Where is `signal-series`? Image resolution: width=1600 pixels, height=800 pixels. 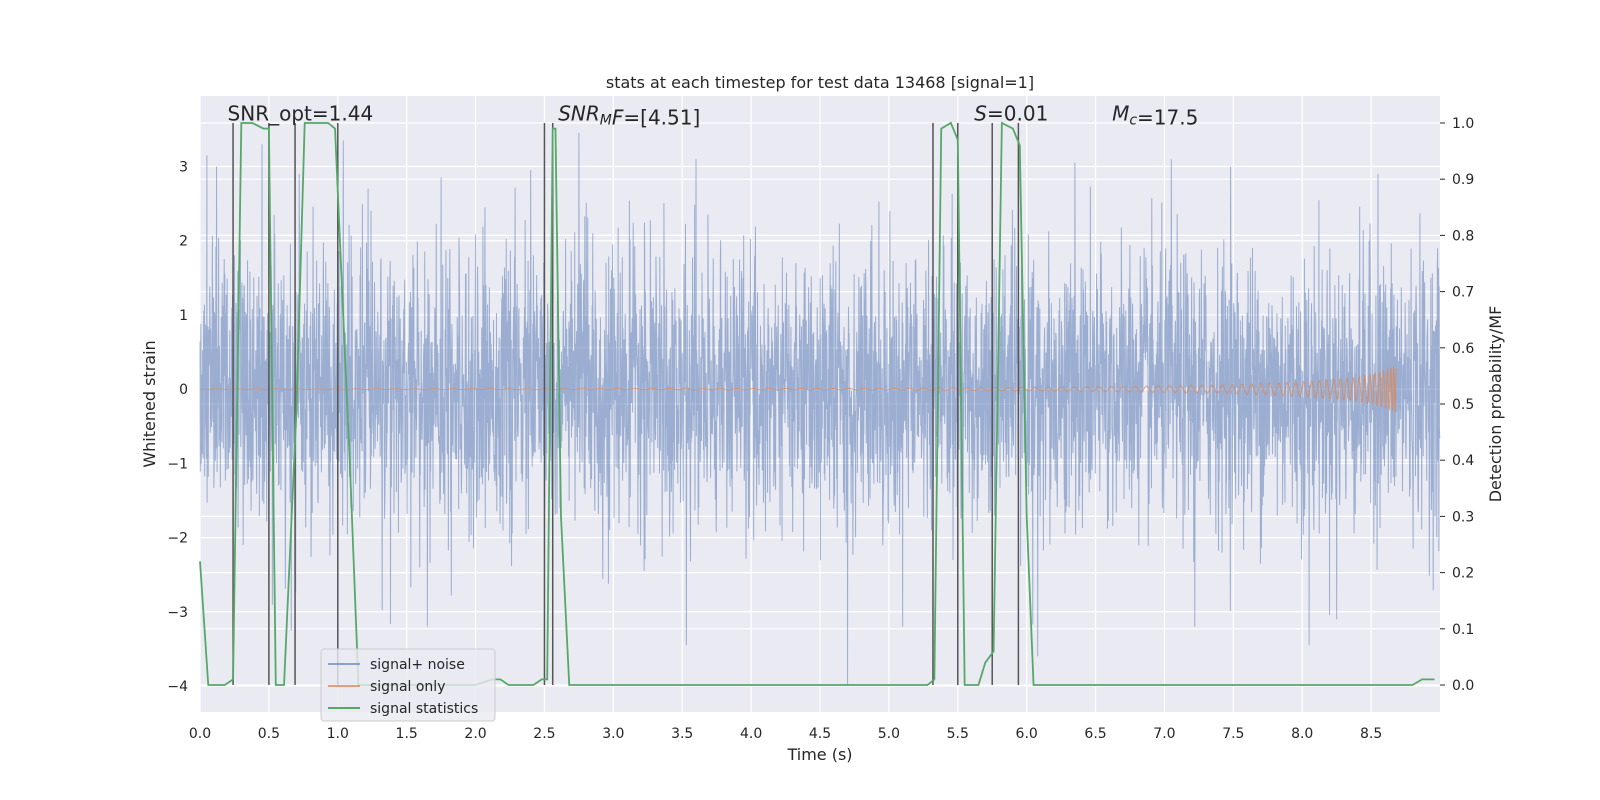
signal-series is located at coordinates (798, 389).